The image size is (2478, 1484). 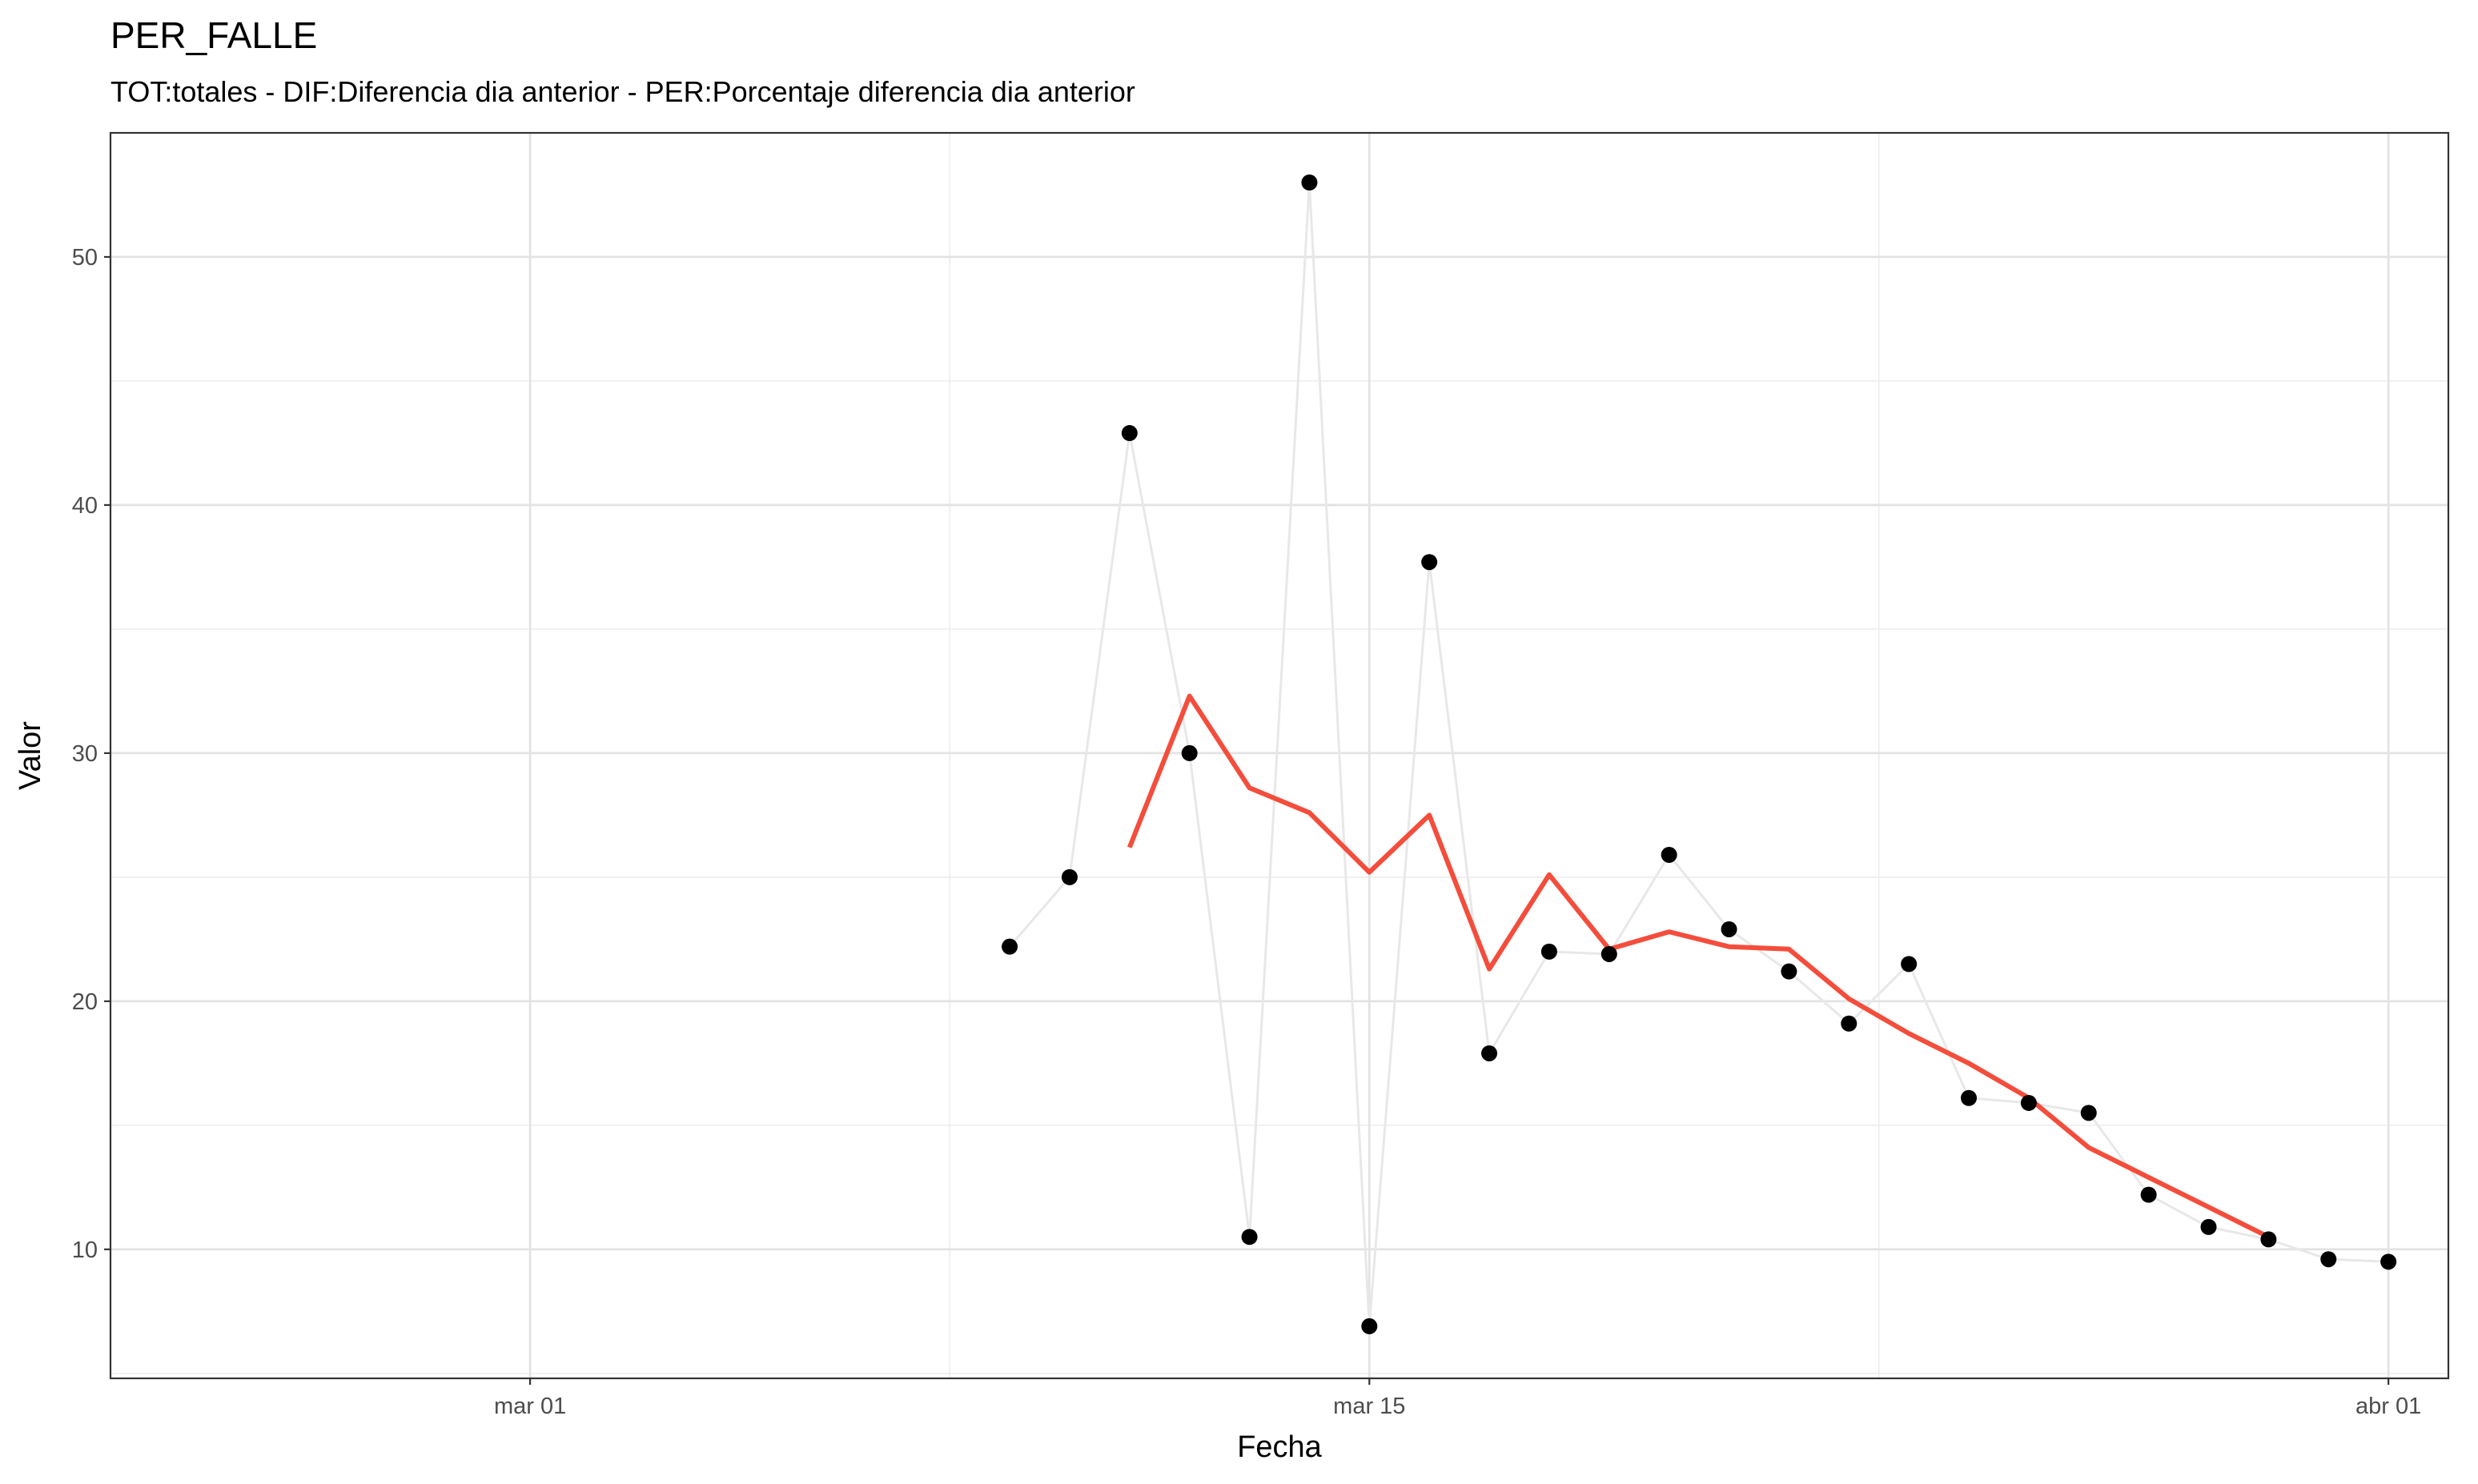 What do you see at coordinates (85, 1002) in the screenshot?
I see `y-tick-label: 20` at bounding box center [85, 1002].